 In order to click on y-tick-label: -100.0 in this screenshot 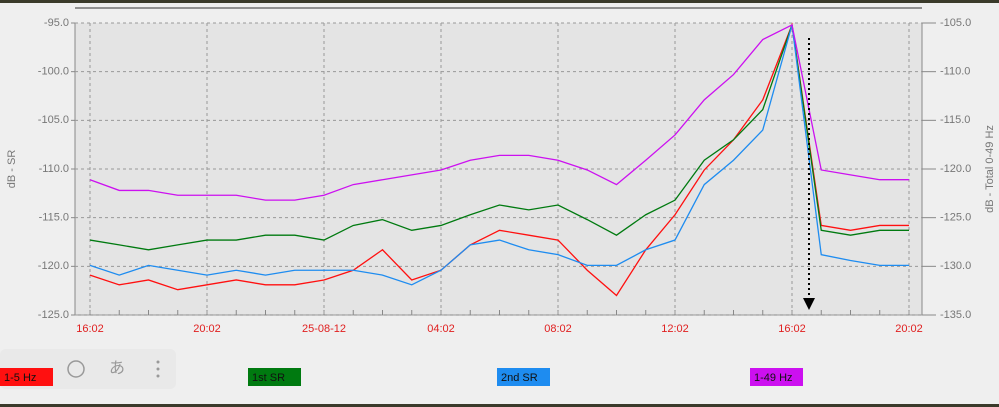, I will do `click(53, 72)`.